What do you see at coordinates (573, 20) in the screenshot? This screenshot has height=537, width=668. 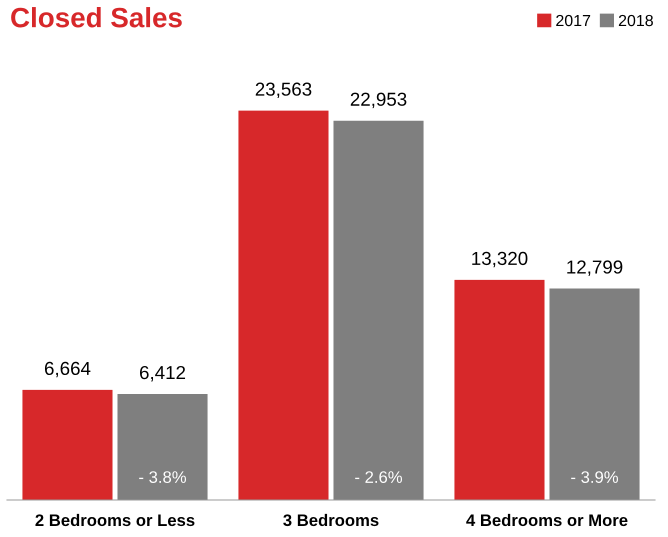 I see `legend-label: 2017` at bounding box center [573, 20].